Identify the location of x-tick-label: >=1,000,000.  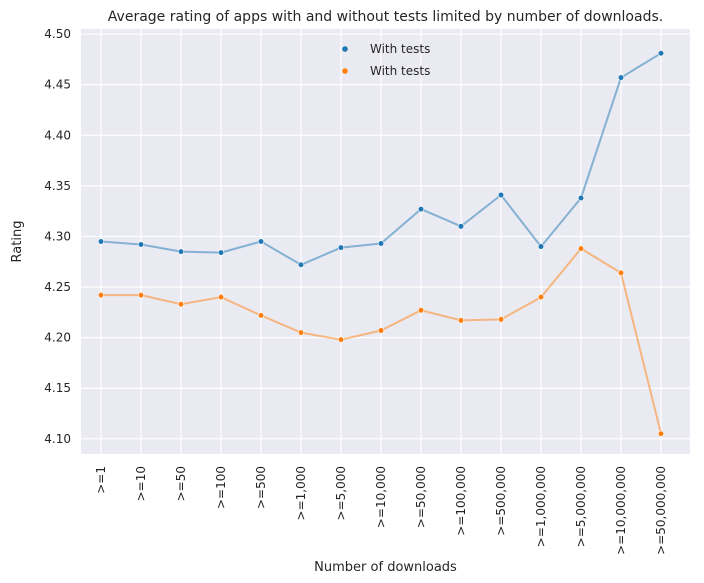
(541, 506).